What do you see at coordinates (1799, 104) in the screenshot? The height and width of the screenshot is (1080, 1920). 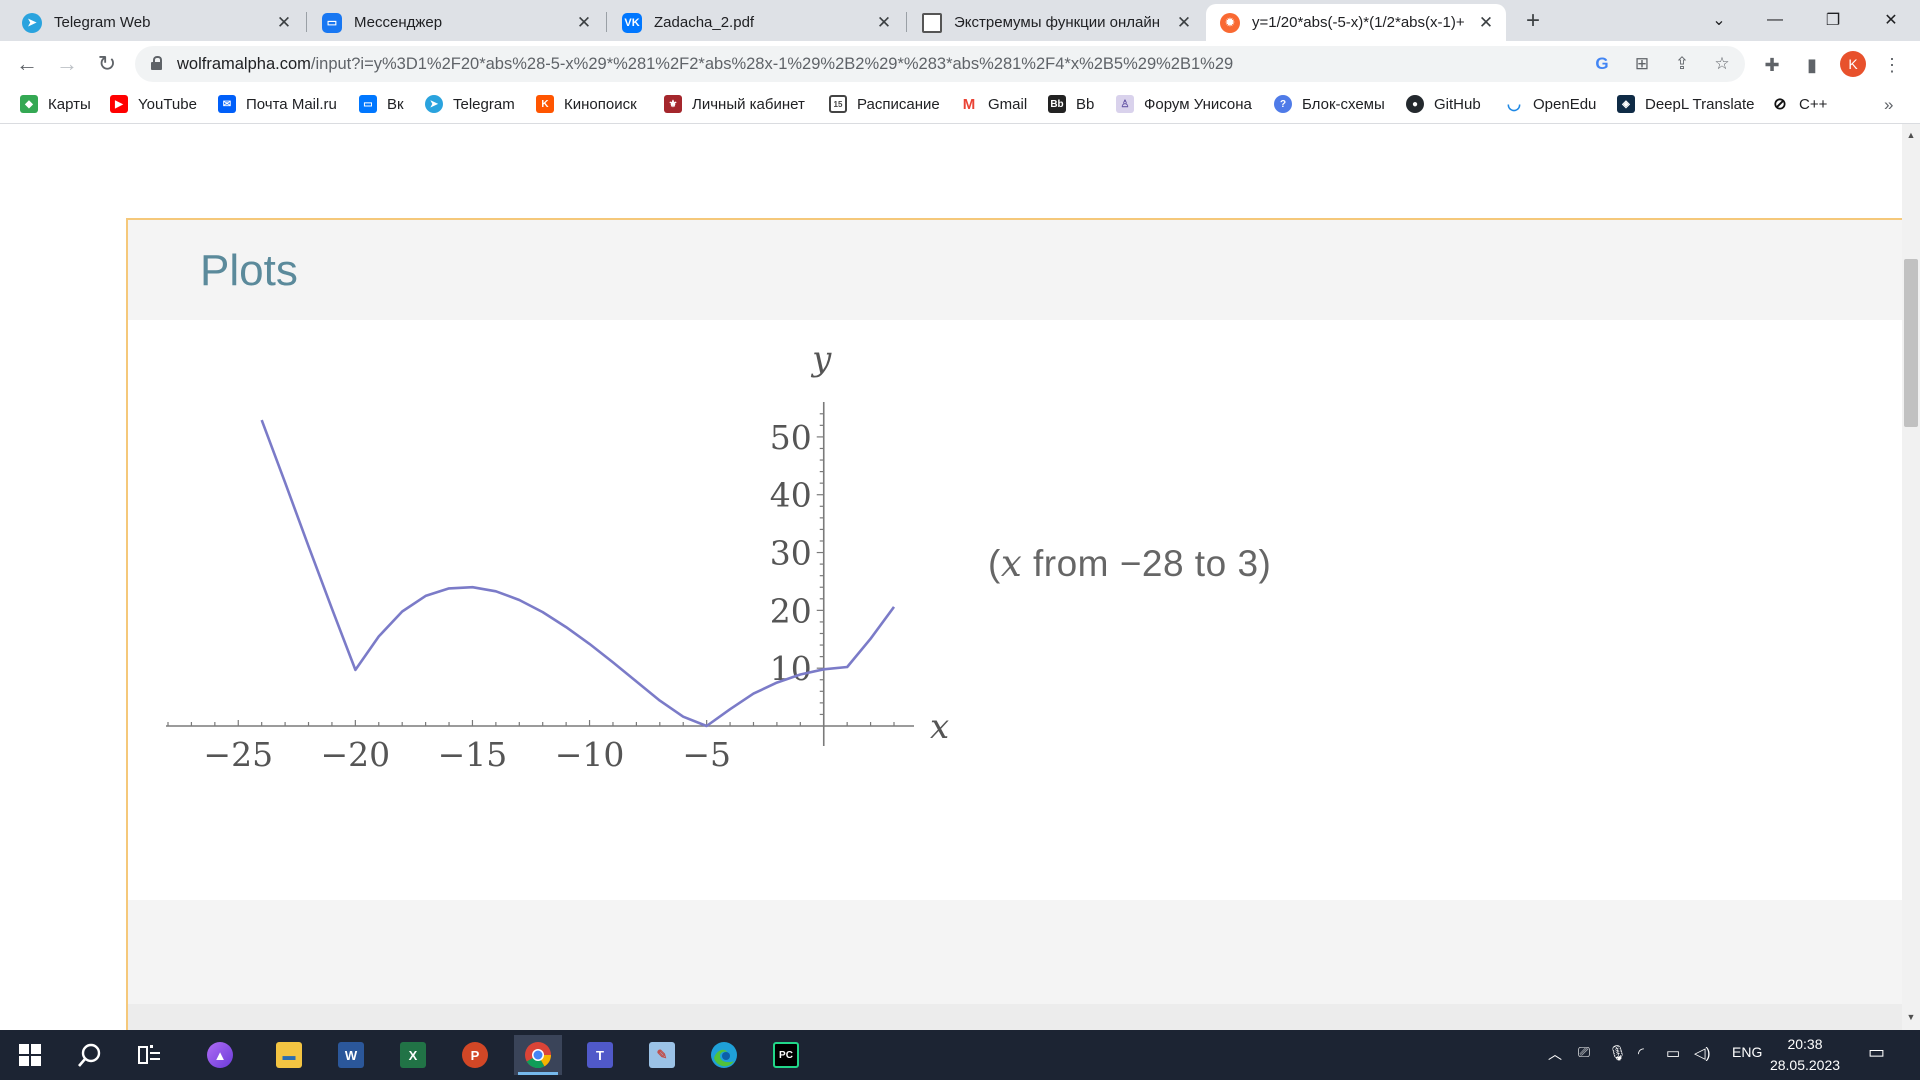 I see `bookmark-cpp: ⊘ C++` at bounding box center [1799, 104].